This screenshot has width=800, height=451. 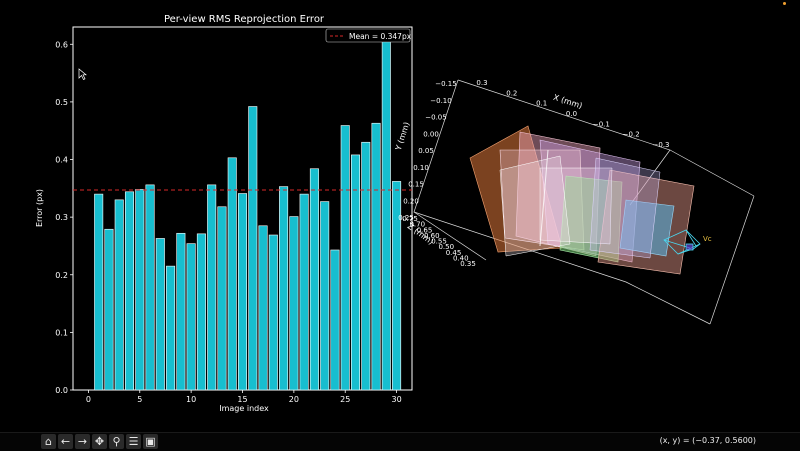 What do you see at coordinates (82, 441) in the screenshot?
I see `forward-arrow-icon: →` at bounding box center [82, 441].